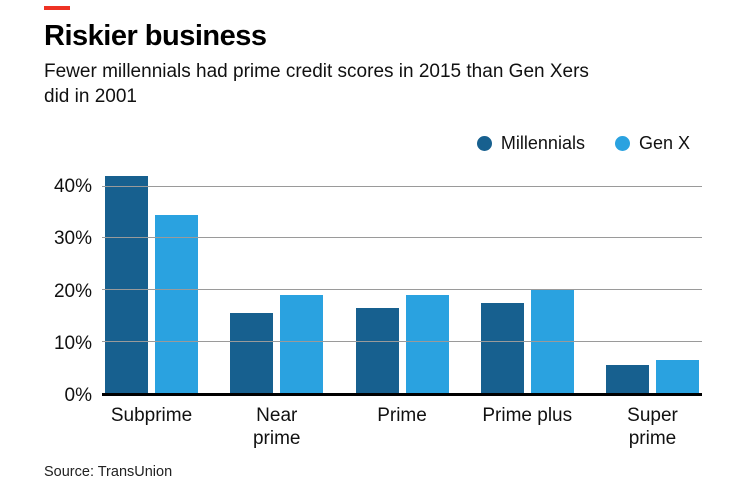 This screenshot has height=482, width=740. I want to click on brand-accent-mark, so click(57, 8).